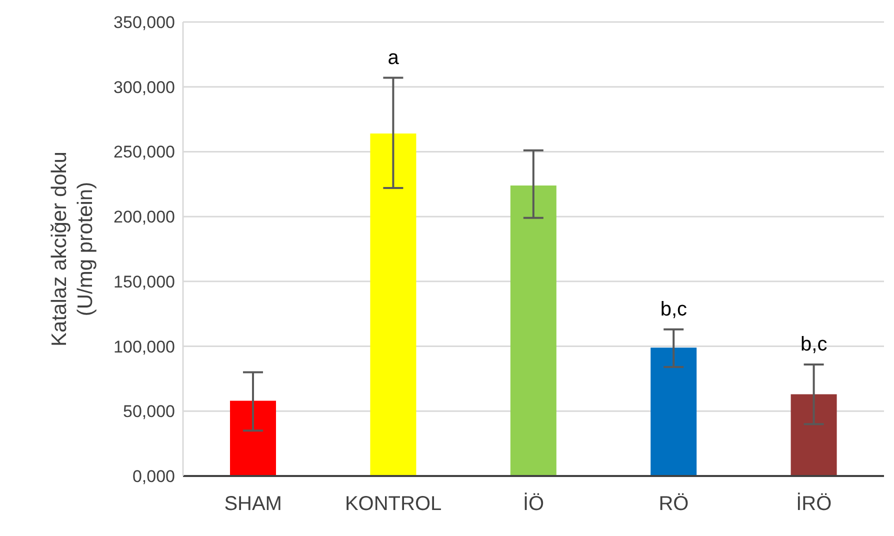 Image resolution: width=894 pixels, height=536 pixels. I want to click on y-tick-label: 350,000, so click(144, 22).